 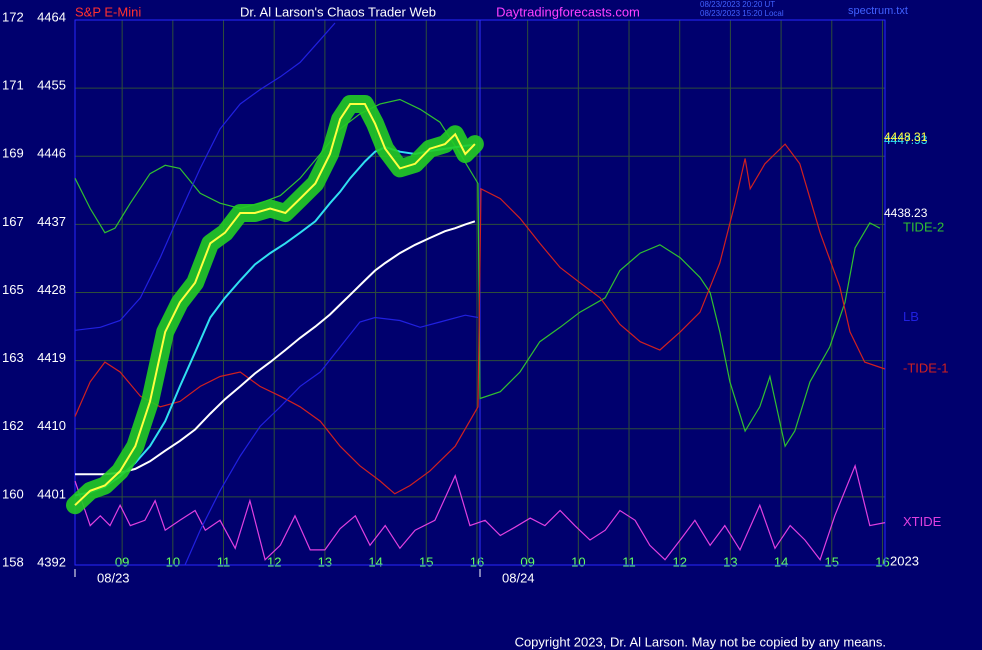 I want to click on series-label: LB, so click(x=911, y=316).